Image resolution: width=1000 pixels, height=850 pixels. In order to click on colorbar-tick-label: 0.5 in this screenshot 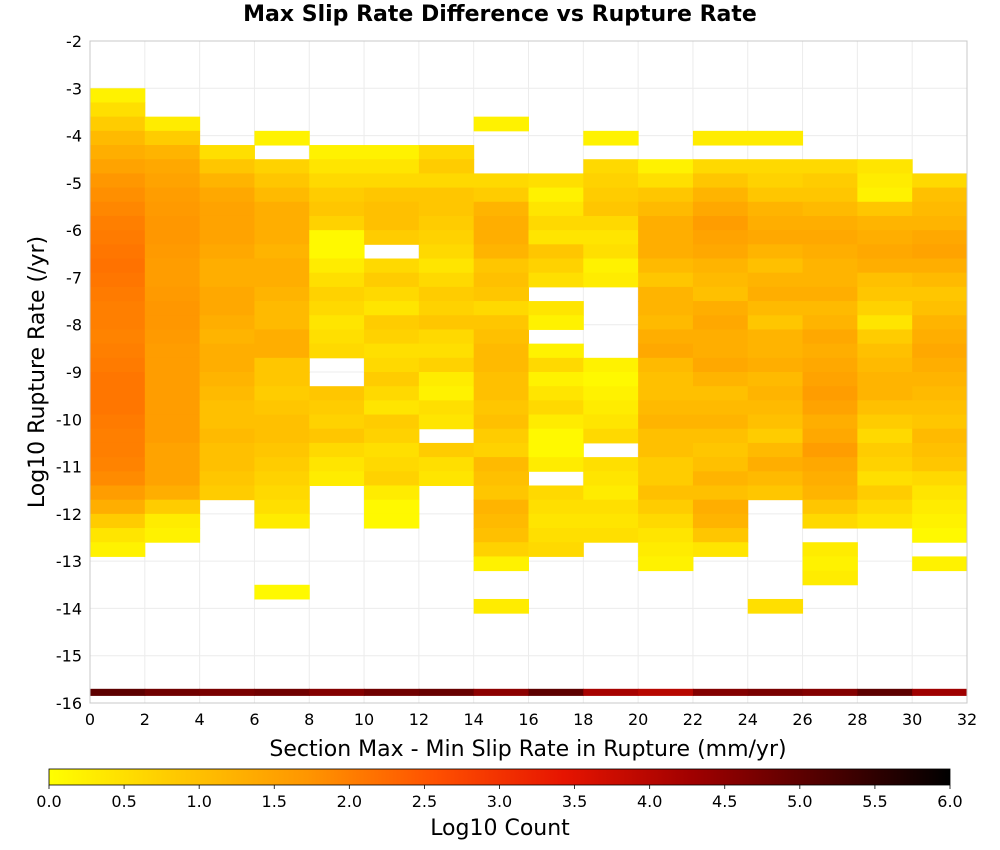, I will do `click(123, 801)`.